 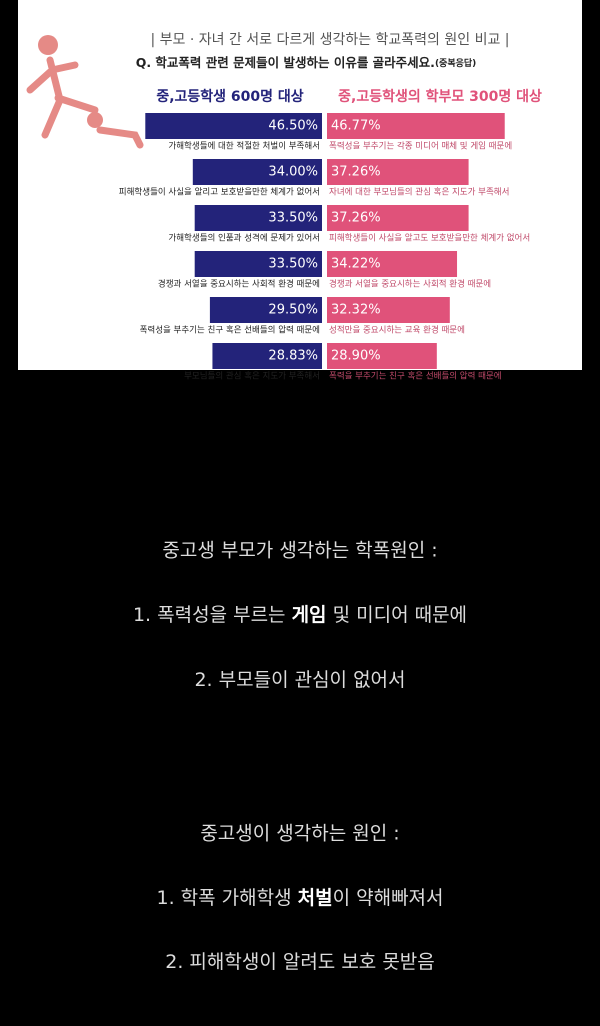 What do you see at coordinates (397, 330) in the screenshot?
I see `category-label: 성적만을 중요시하는 교육 환경 때문에` at bounding box center [397, 330].